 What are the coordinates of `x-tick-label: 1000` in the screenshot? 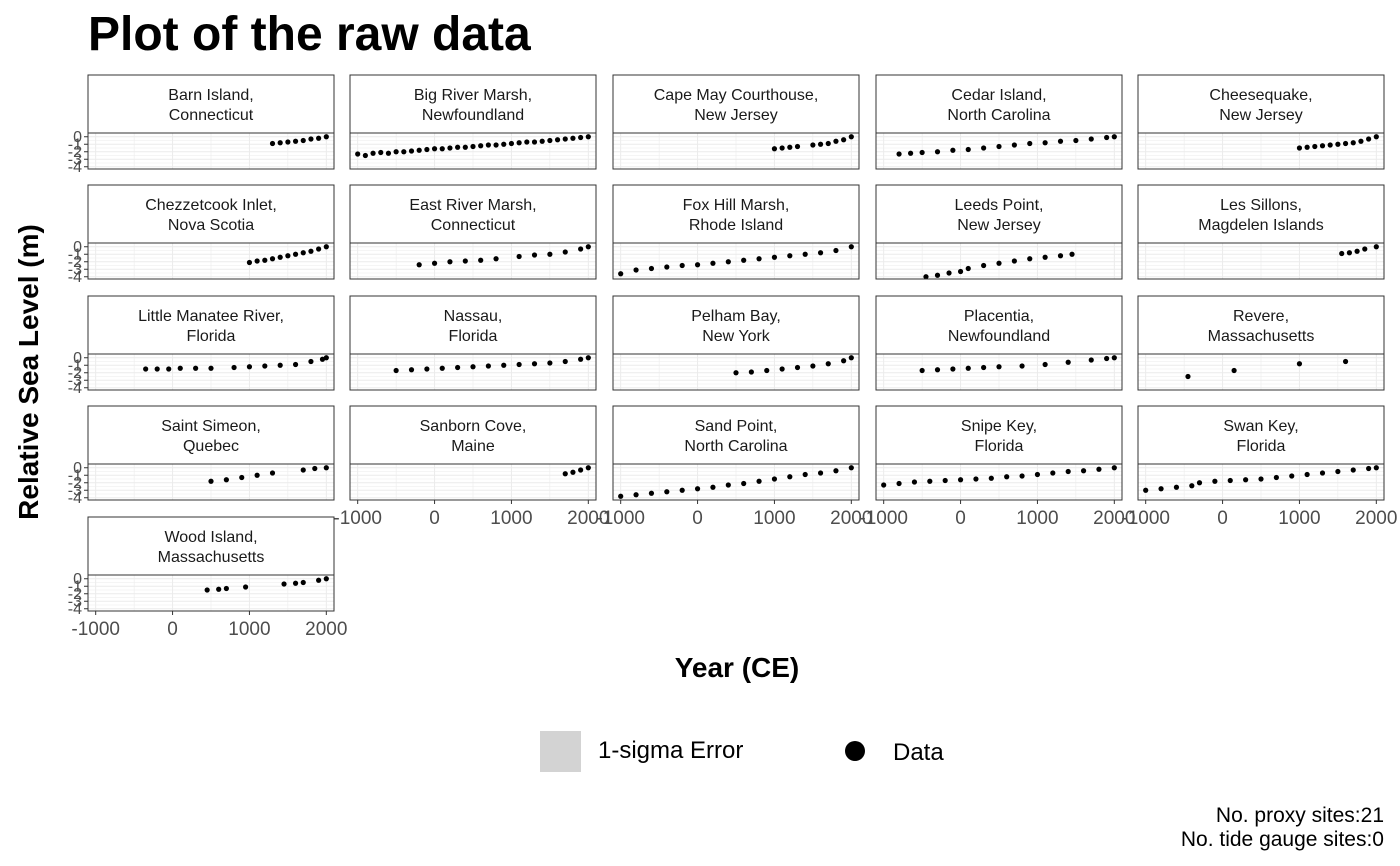 It's located at (511, 518).